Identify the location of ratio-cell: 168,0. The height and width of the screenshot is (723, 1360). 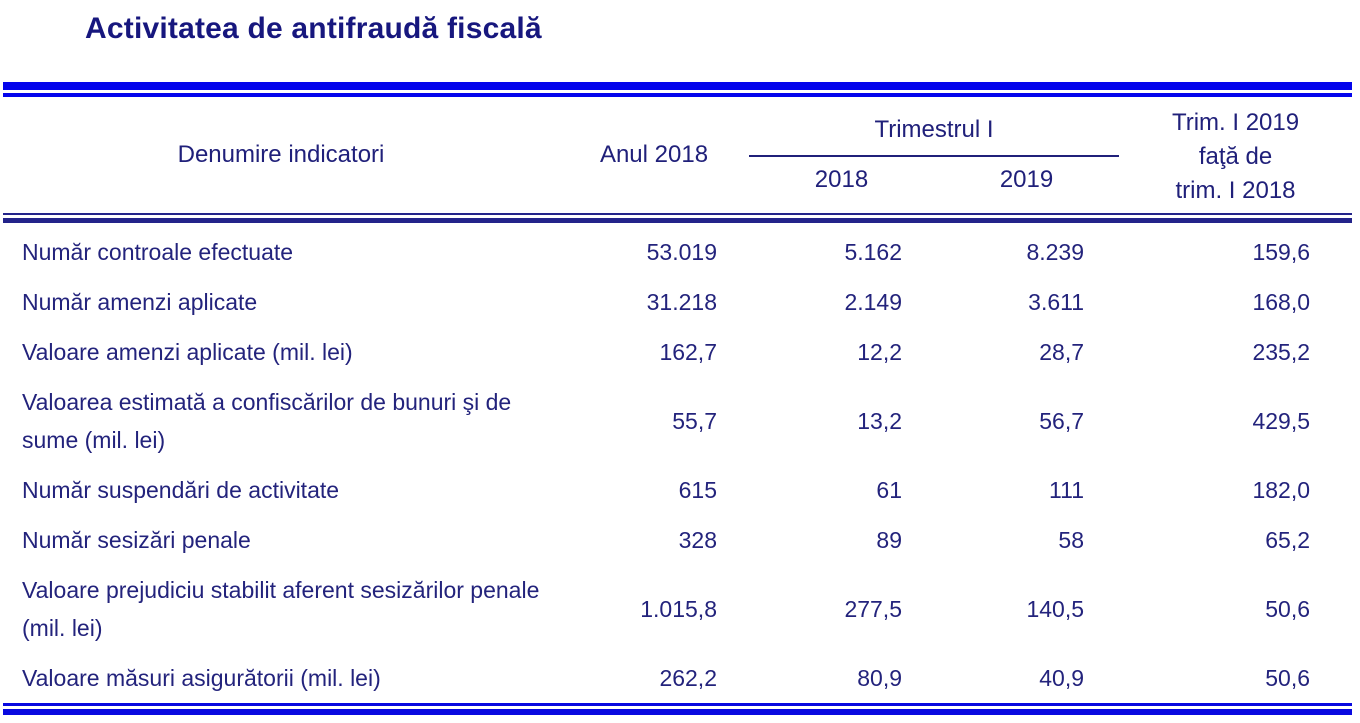
(1281, 302).